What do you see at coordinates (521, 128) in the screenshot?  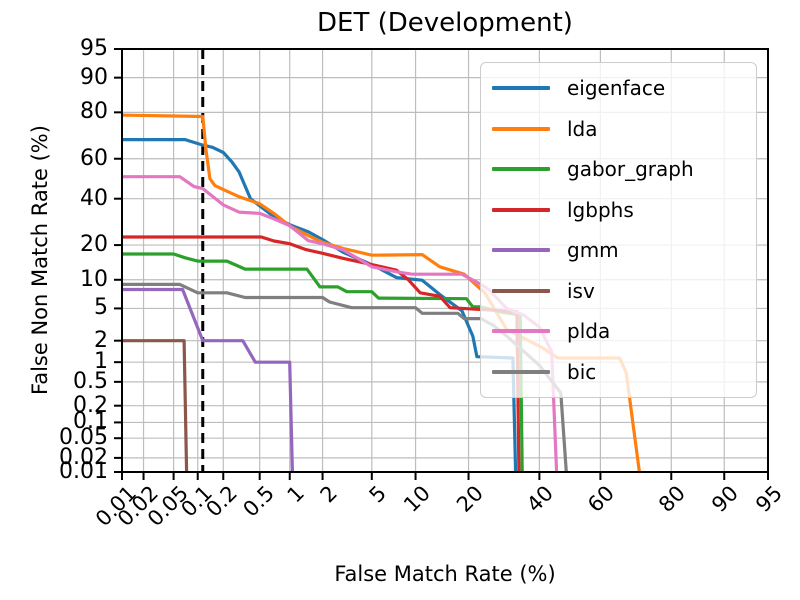 I see `legend-swatch-lda` at bounding box center [521, 128].